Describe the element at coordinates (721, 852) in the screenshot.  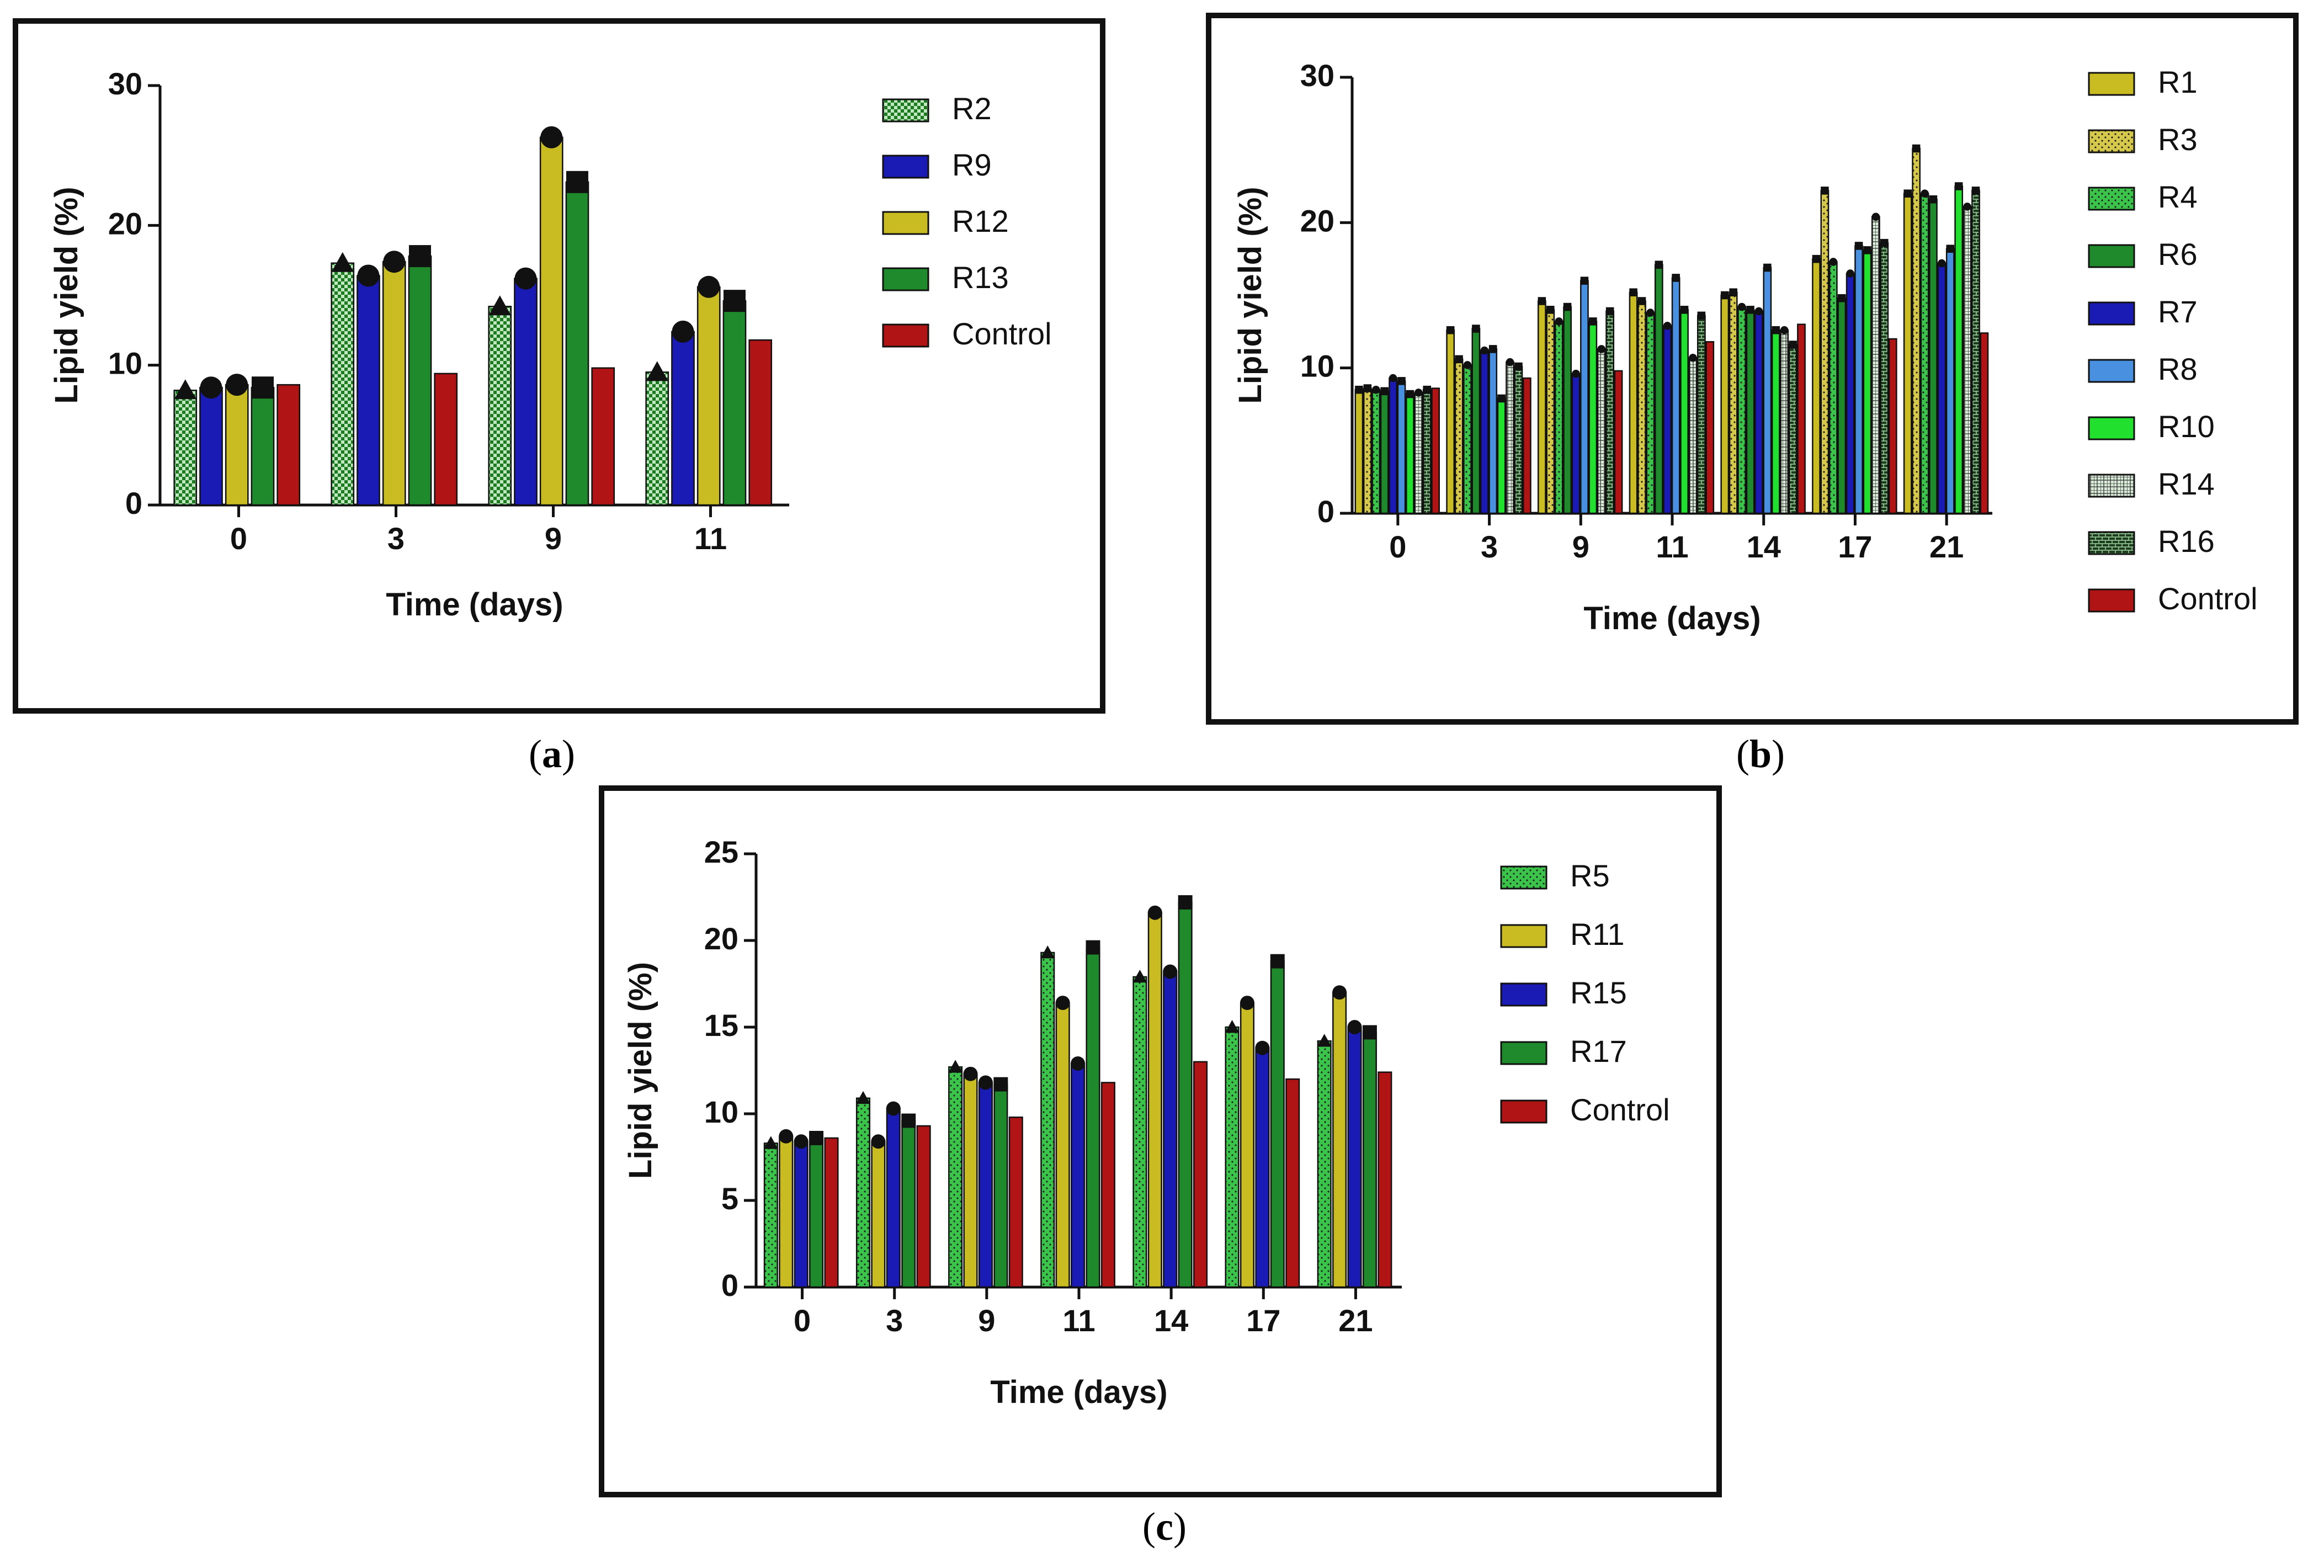
I see `y-tick-label: 25` at that location.